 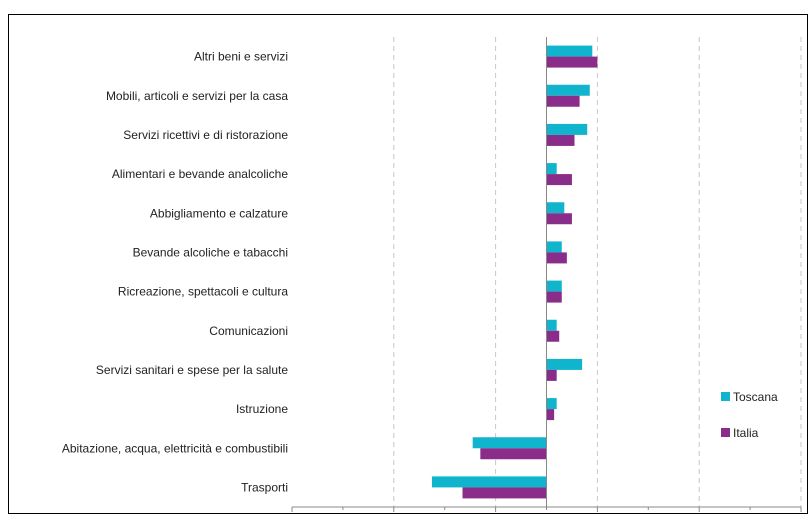 What do you see at coordinates (264, 487) in the screenshot?
I see `category-label: Trasporti` at bounding box center [264, 487].